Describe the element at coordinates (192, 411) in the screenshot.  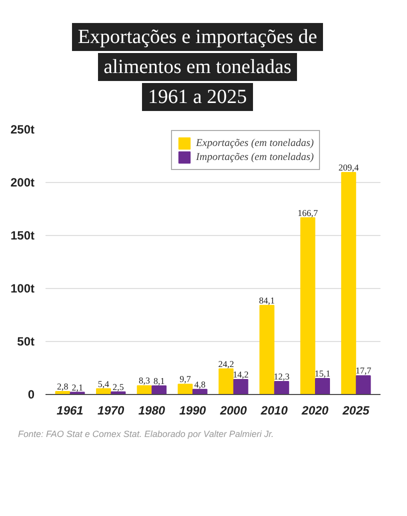
I see `x-tick-label: 1990` at that location.